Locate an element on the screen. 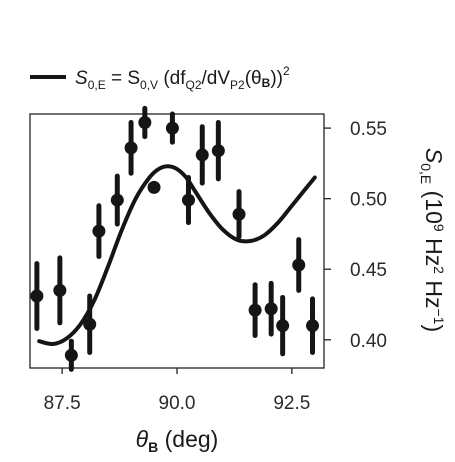 Image resolution: width=455 pixels, height=462 pixels. legend: S0,E = S0,V (dfQ2/dVP2(θB))2 is located at coordinates (160, 78).